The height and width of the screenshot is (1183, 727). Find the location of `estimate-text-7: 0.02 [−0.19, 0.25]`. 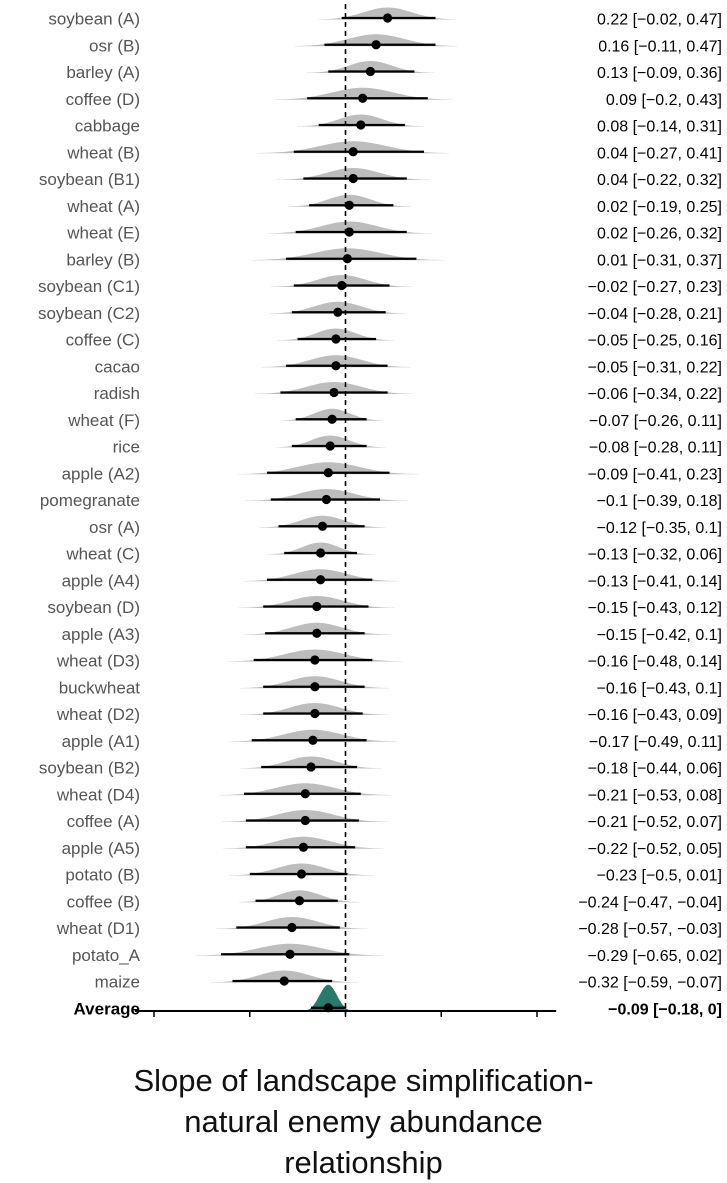

estimate-text-7: 0.02 [−0.19, 0.25] is located at coordinates (659, 207).